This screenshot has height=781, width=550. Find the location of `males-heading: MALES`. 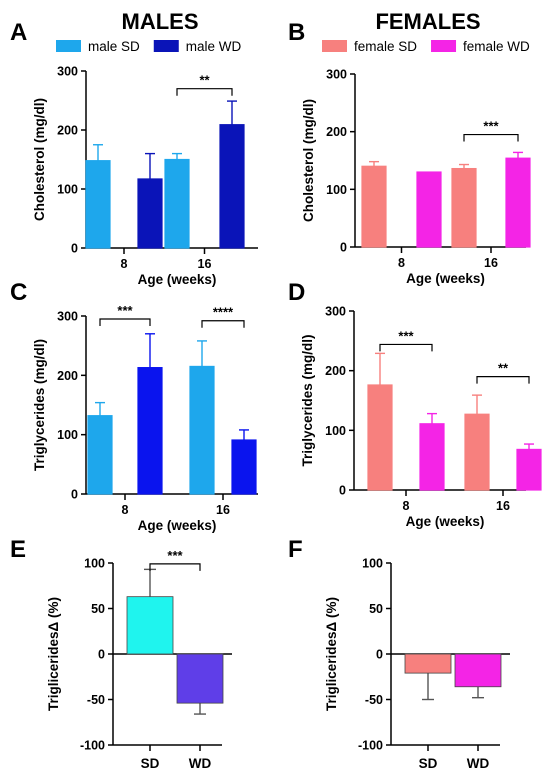

males-heading: MALES is located at coordinates (160, 21).